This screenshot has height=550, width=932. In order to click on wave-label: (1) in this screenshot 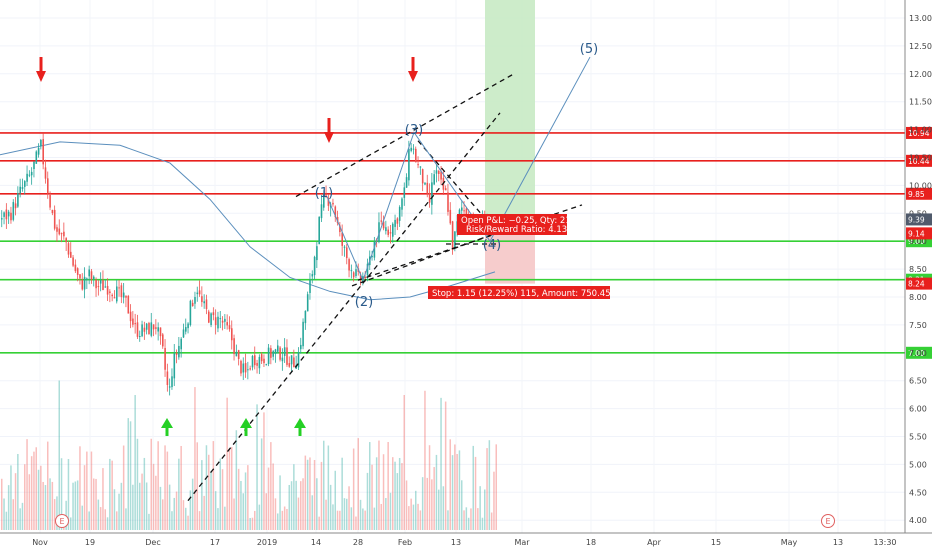, I will do `click(324, 193)`.